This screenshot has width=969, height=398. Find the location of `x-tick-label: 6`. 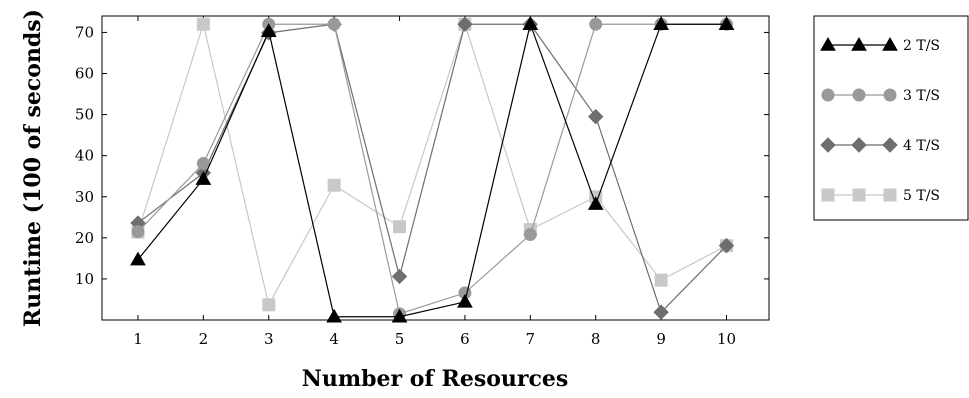

x-tick-label: 6 is located at coordinates (465, 339).